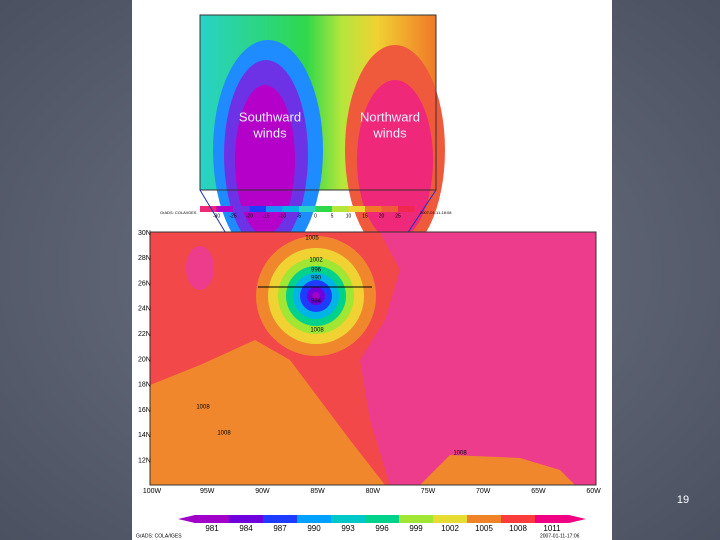  Describe the element at coordinates (538, 491) in the screenshot. I see `lon-label: 65W` at that location.